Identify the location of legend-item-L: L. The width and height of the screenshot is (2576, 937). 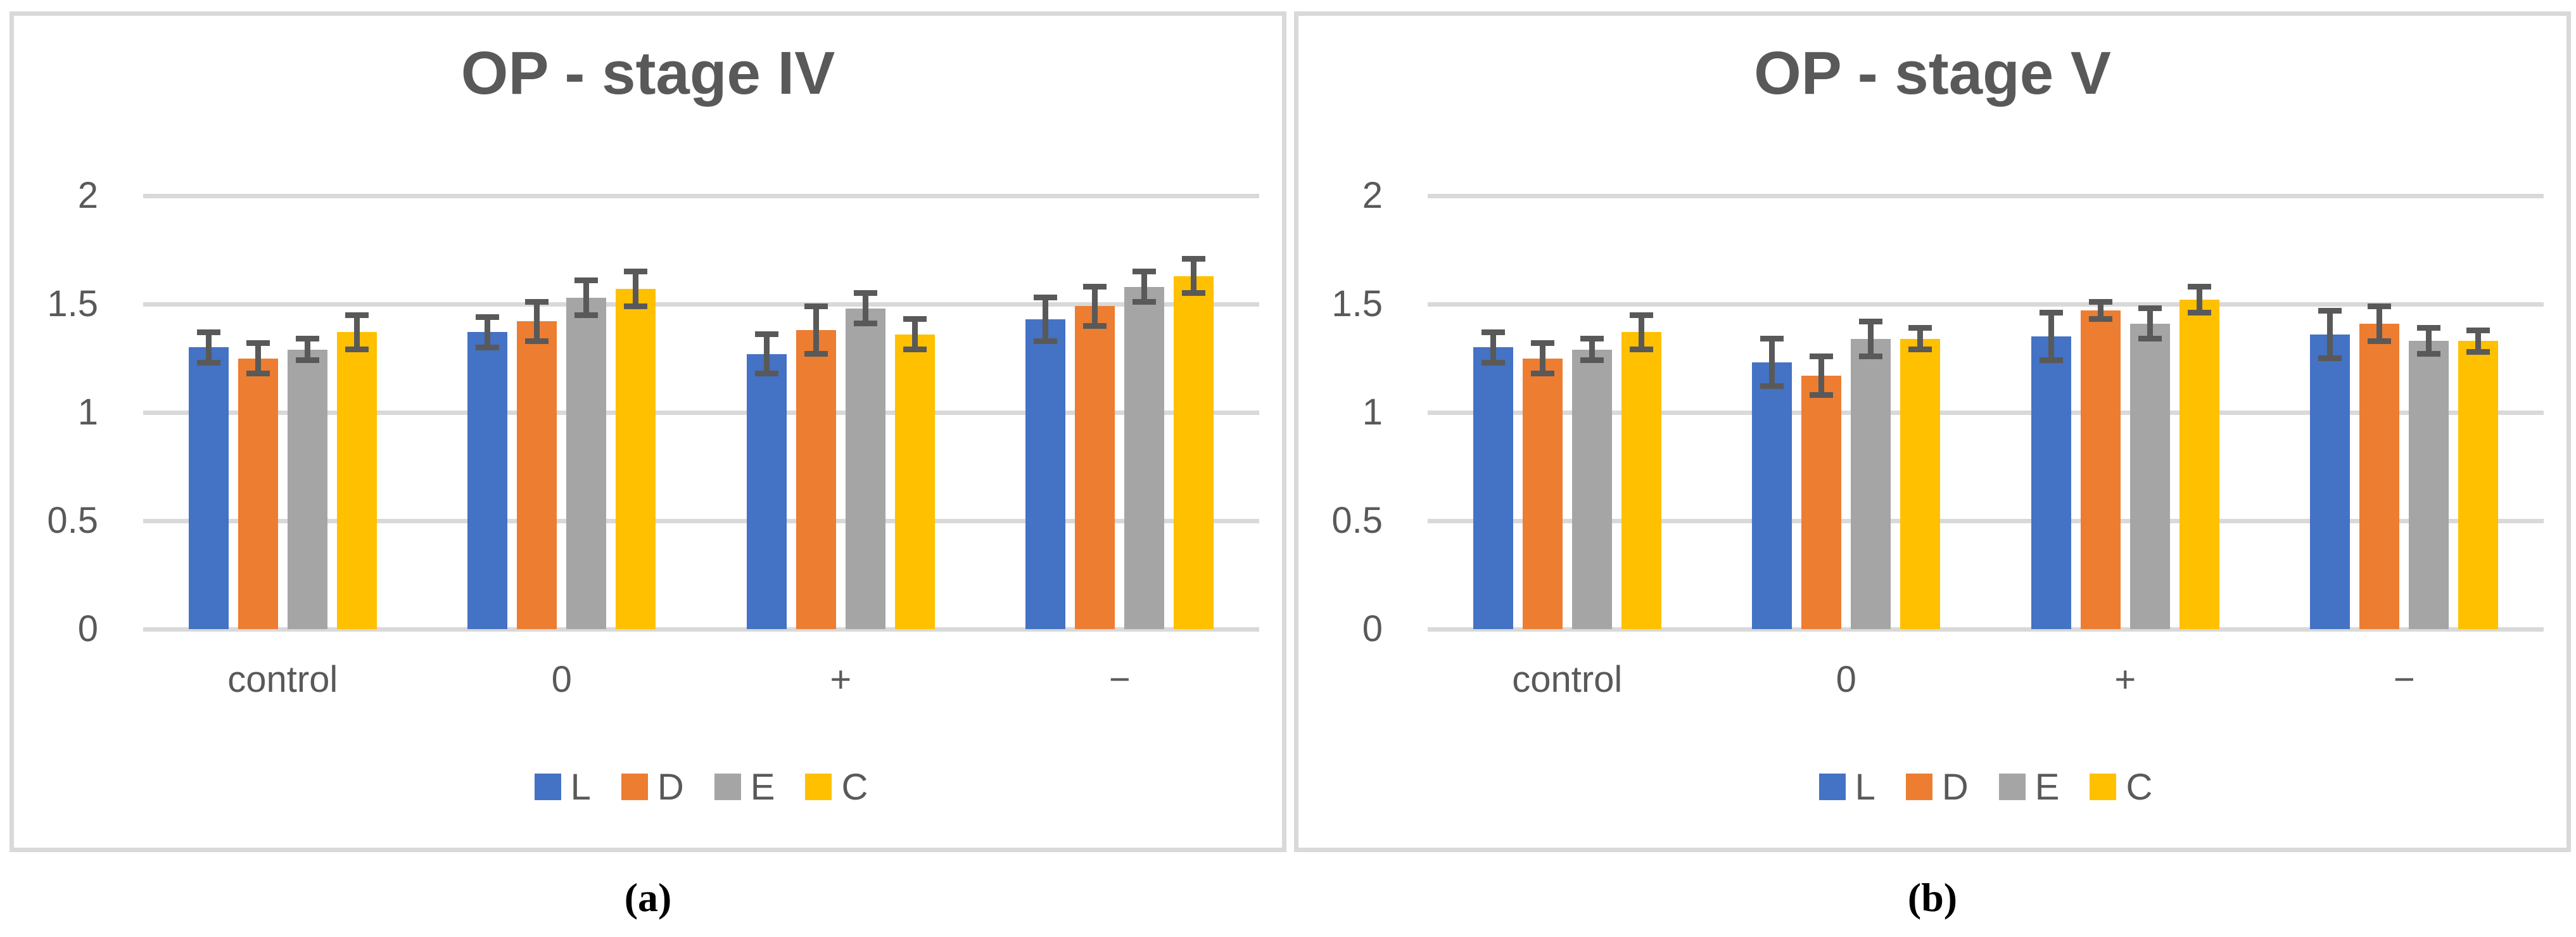
(1846, 787).